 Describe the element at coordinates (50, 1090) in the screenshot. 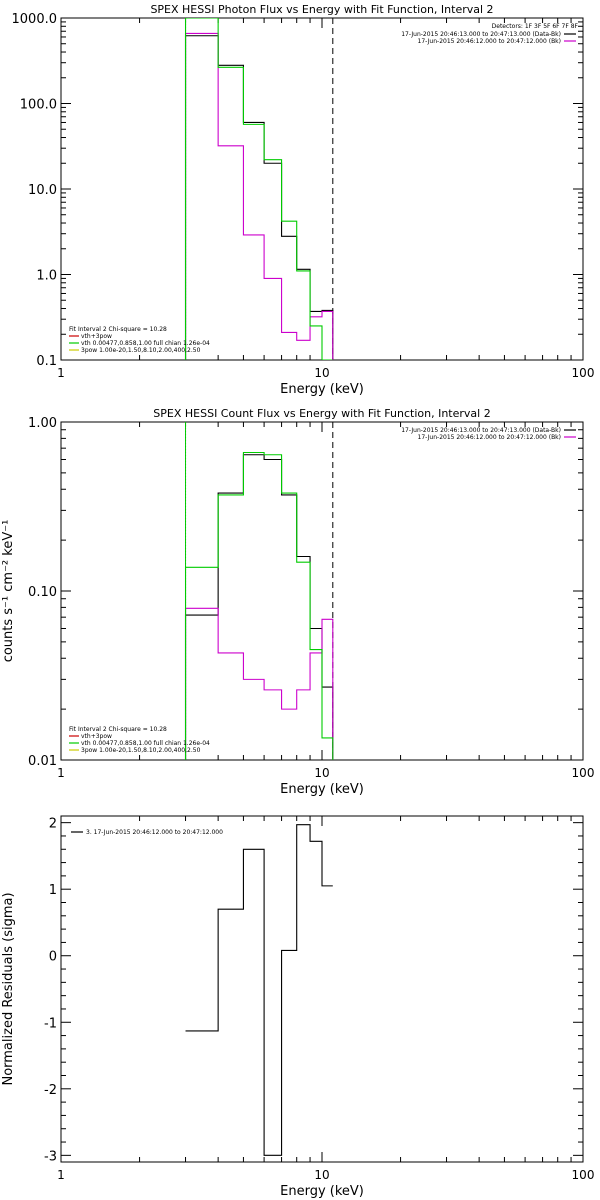

I see `y-tick-label: -2` at that location.